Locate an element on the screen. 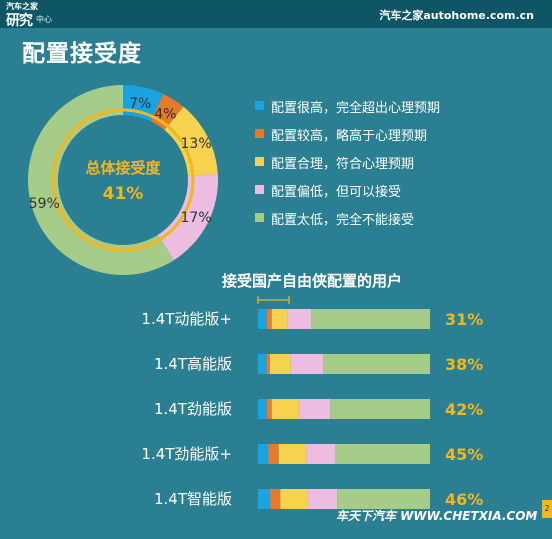 This screenshot has height=539, width=552. legend-item-high: 配置较高，略高于心理预期 is located at coordinates (395, 135).